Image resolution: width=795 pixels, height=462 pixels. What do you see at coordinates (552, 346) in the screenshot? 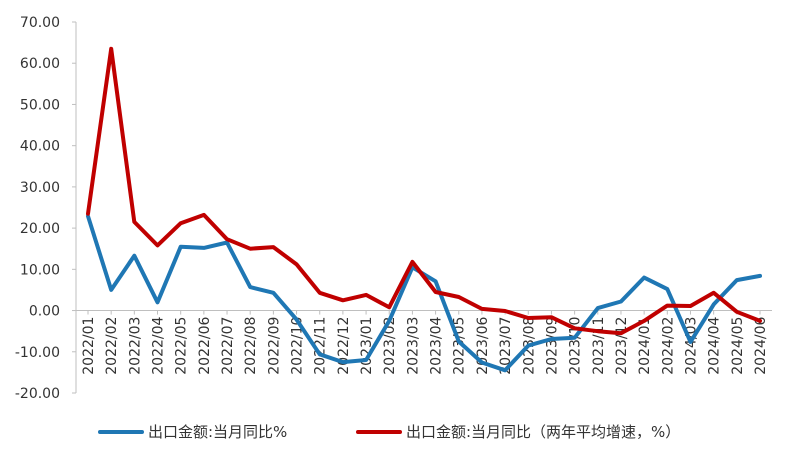
I see `x-tick-label: 2023/09` at bounding box center [552, 346].